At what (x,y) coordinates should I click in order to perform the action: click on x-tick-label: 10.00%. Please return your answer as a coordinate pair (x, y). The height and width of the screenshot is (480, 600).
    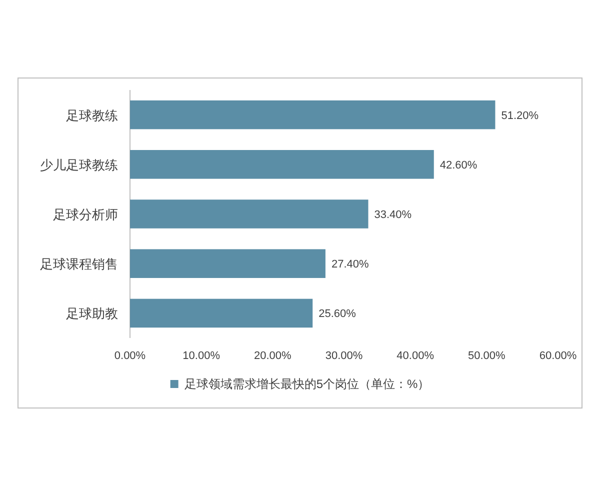
    Looking at the image, I should click on (201, 356).